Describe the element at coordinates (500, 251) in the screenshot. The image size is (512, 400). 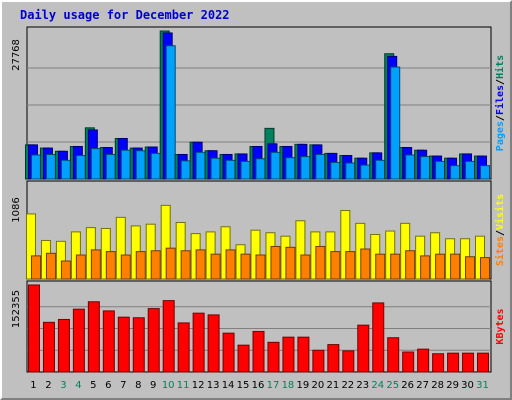
I see `legend-sites: Sites` at that location.